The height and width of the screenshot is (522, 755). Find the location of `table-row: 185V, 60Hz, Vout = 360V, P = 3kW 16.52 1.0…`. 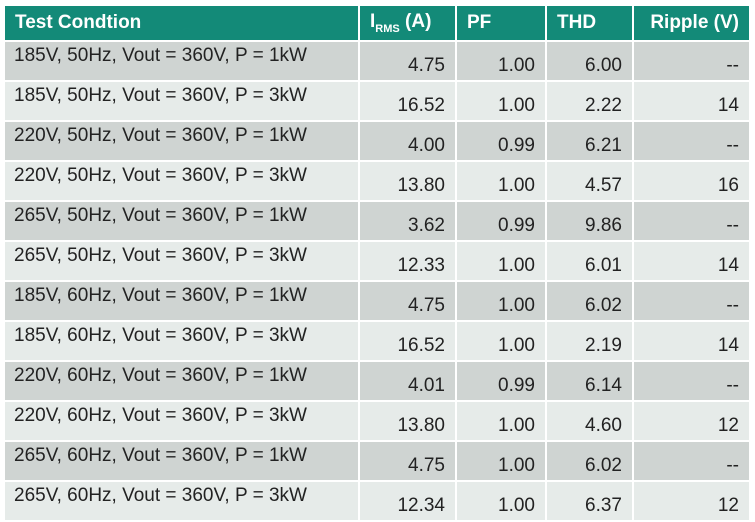

table-row: 185V, 60Hz, Vout = 360V, P = 3kW 16.52 1.0… is located at coordinates (377, 341).